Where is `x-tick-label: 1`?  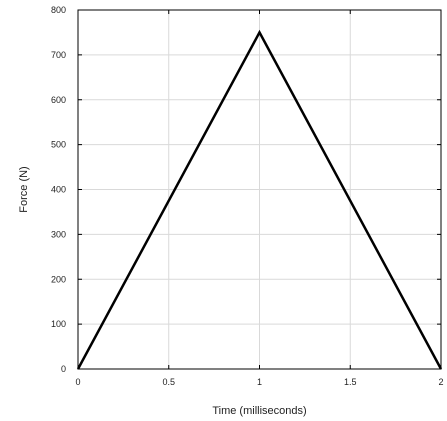
x-tick-label: 1 is located at coordinates (259, 382).